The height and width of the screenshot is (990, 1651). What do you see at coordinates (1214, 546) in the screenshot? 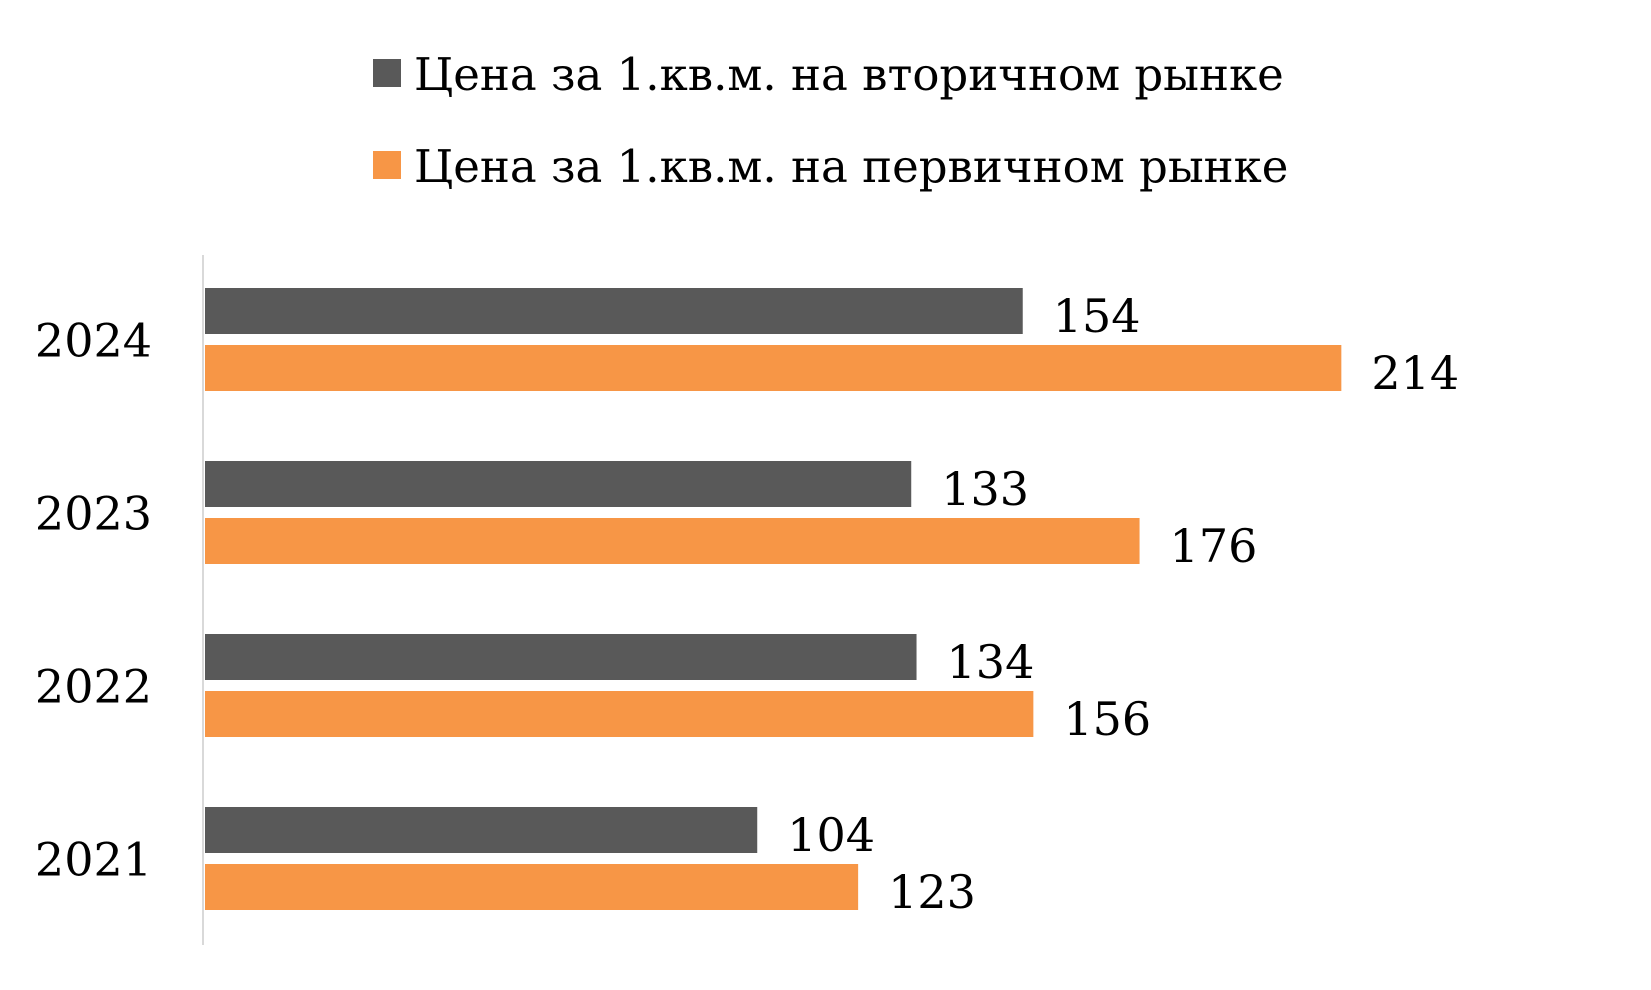
I see `data-label-2023-series-2: 176` at bounding box center [1214, 546].